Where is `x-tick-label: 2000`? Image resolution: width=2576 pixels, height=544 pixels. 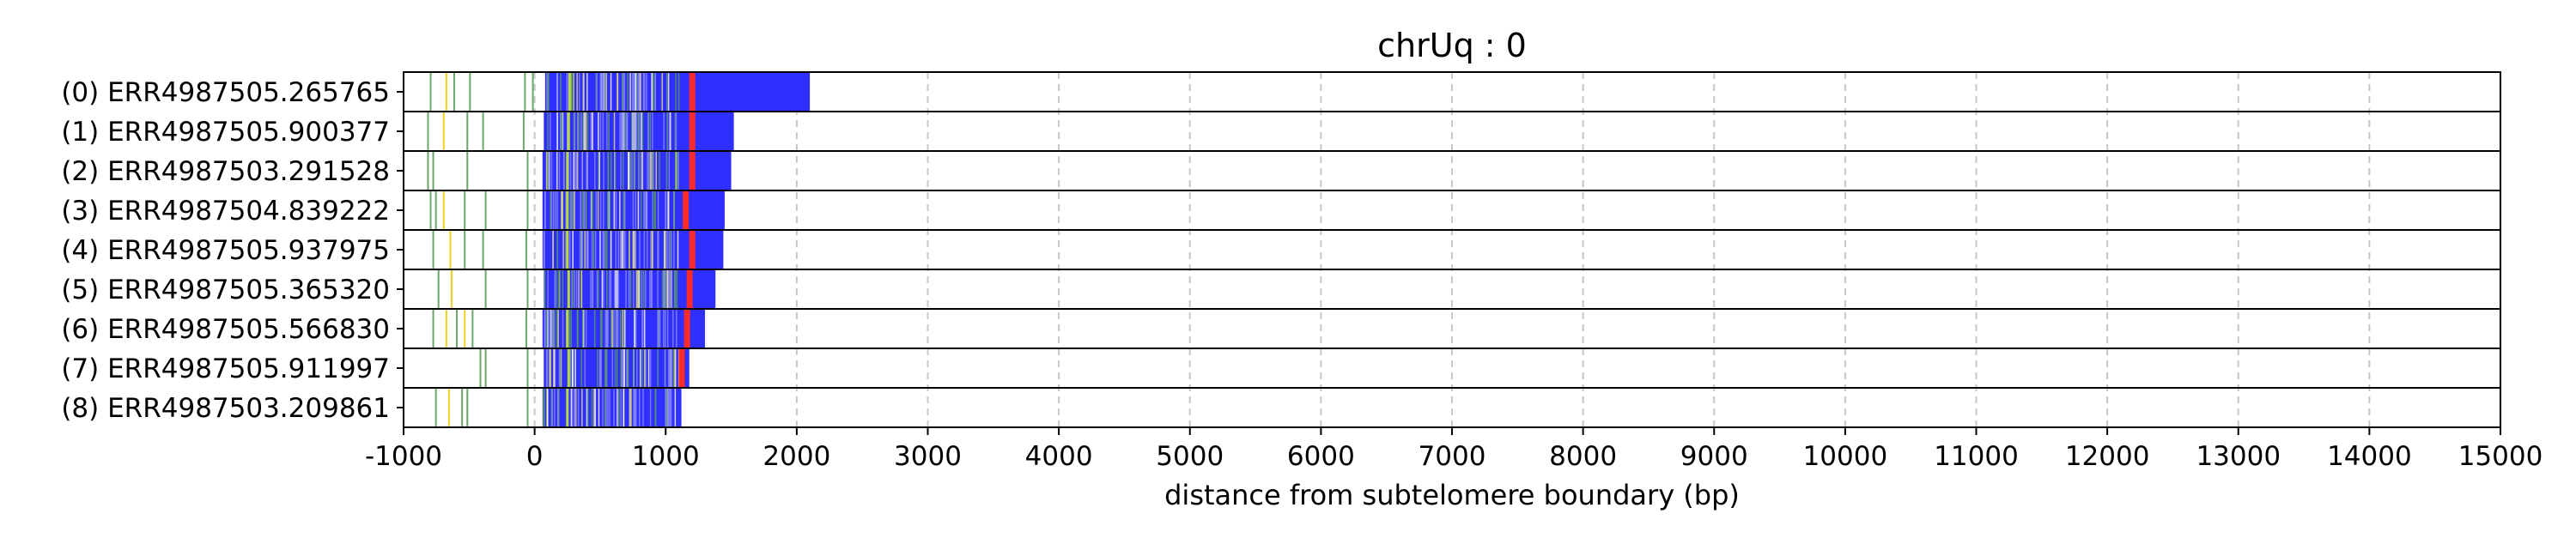
x-tick-label: 2000 is located at coordinates (796, 456).